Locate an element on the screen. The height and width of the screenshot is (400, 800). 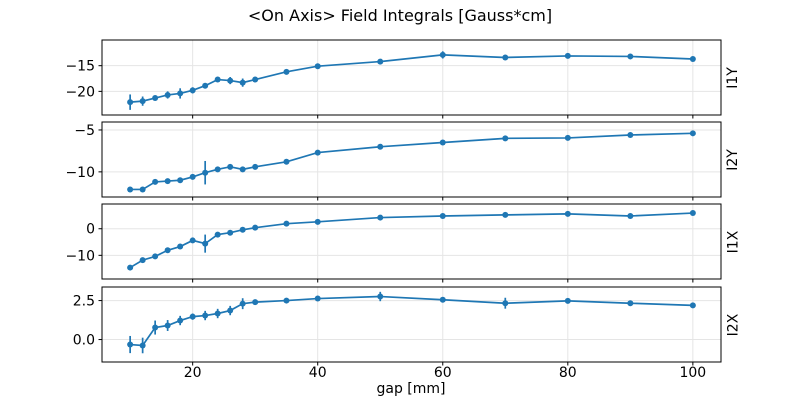
panel-label-i1x-text: I1X is located at coordinates (732, 241).